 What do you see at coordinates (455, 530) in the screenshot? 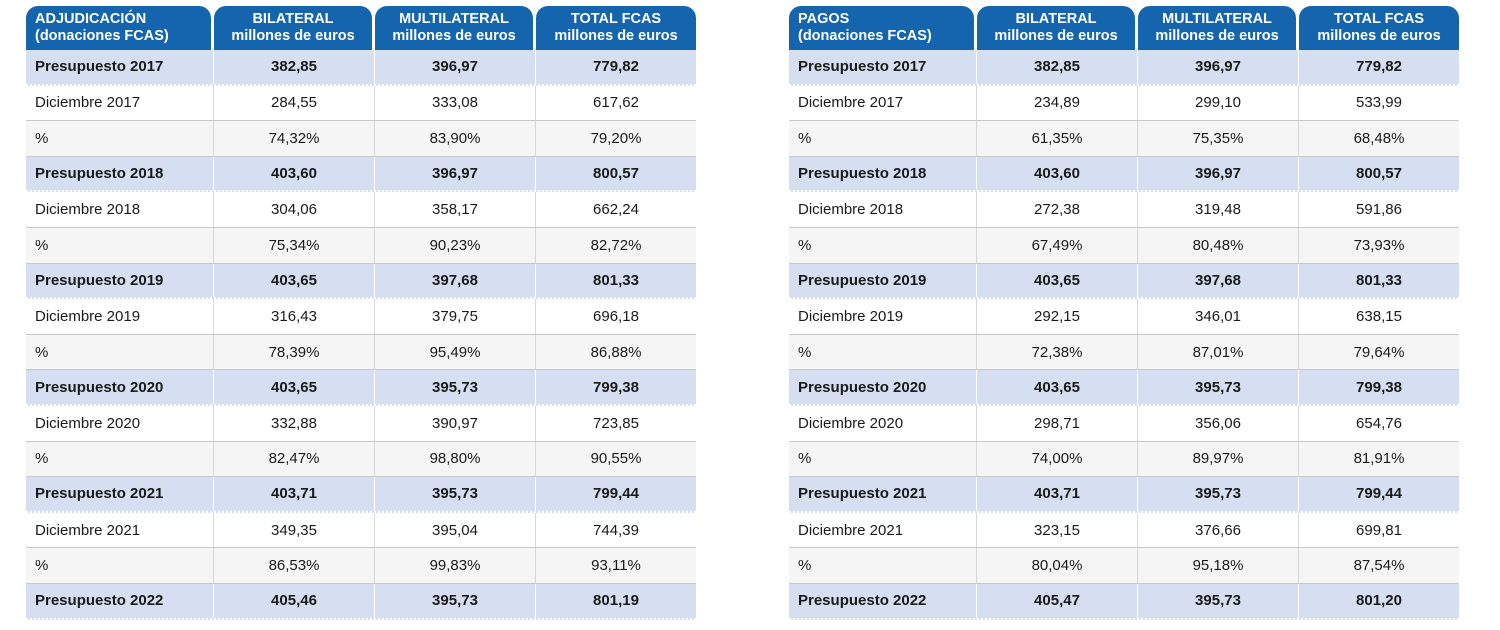
I see `multilateral-value: 395,04` at bounding box center [455, 530].